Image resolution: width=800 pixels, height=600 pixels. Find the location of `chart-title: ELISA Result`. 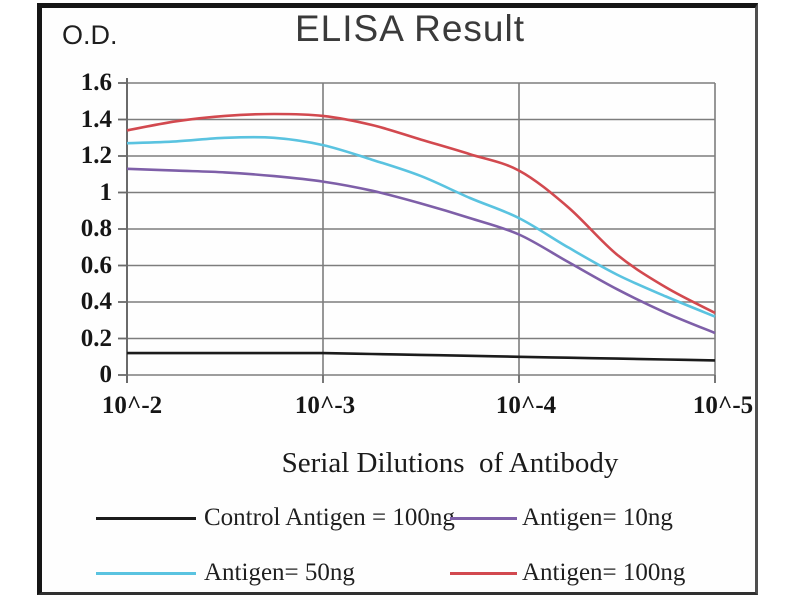

chart-title: ELISA Result is located at coordinates (409, 28).